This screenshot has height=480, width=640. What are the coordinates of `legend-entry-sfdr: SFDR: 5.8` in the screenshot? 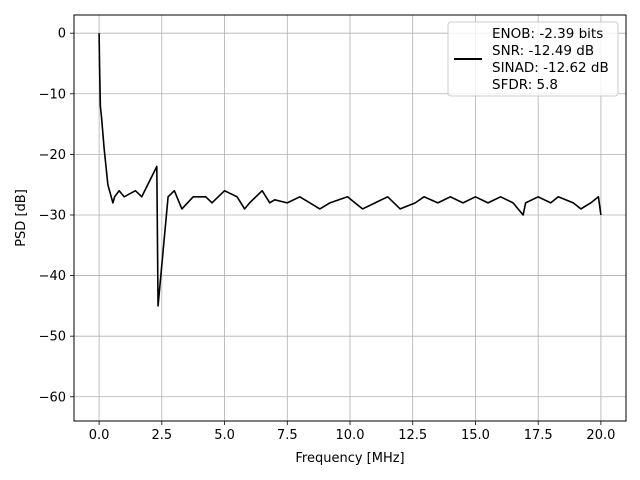 It's located at (525, 85).